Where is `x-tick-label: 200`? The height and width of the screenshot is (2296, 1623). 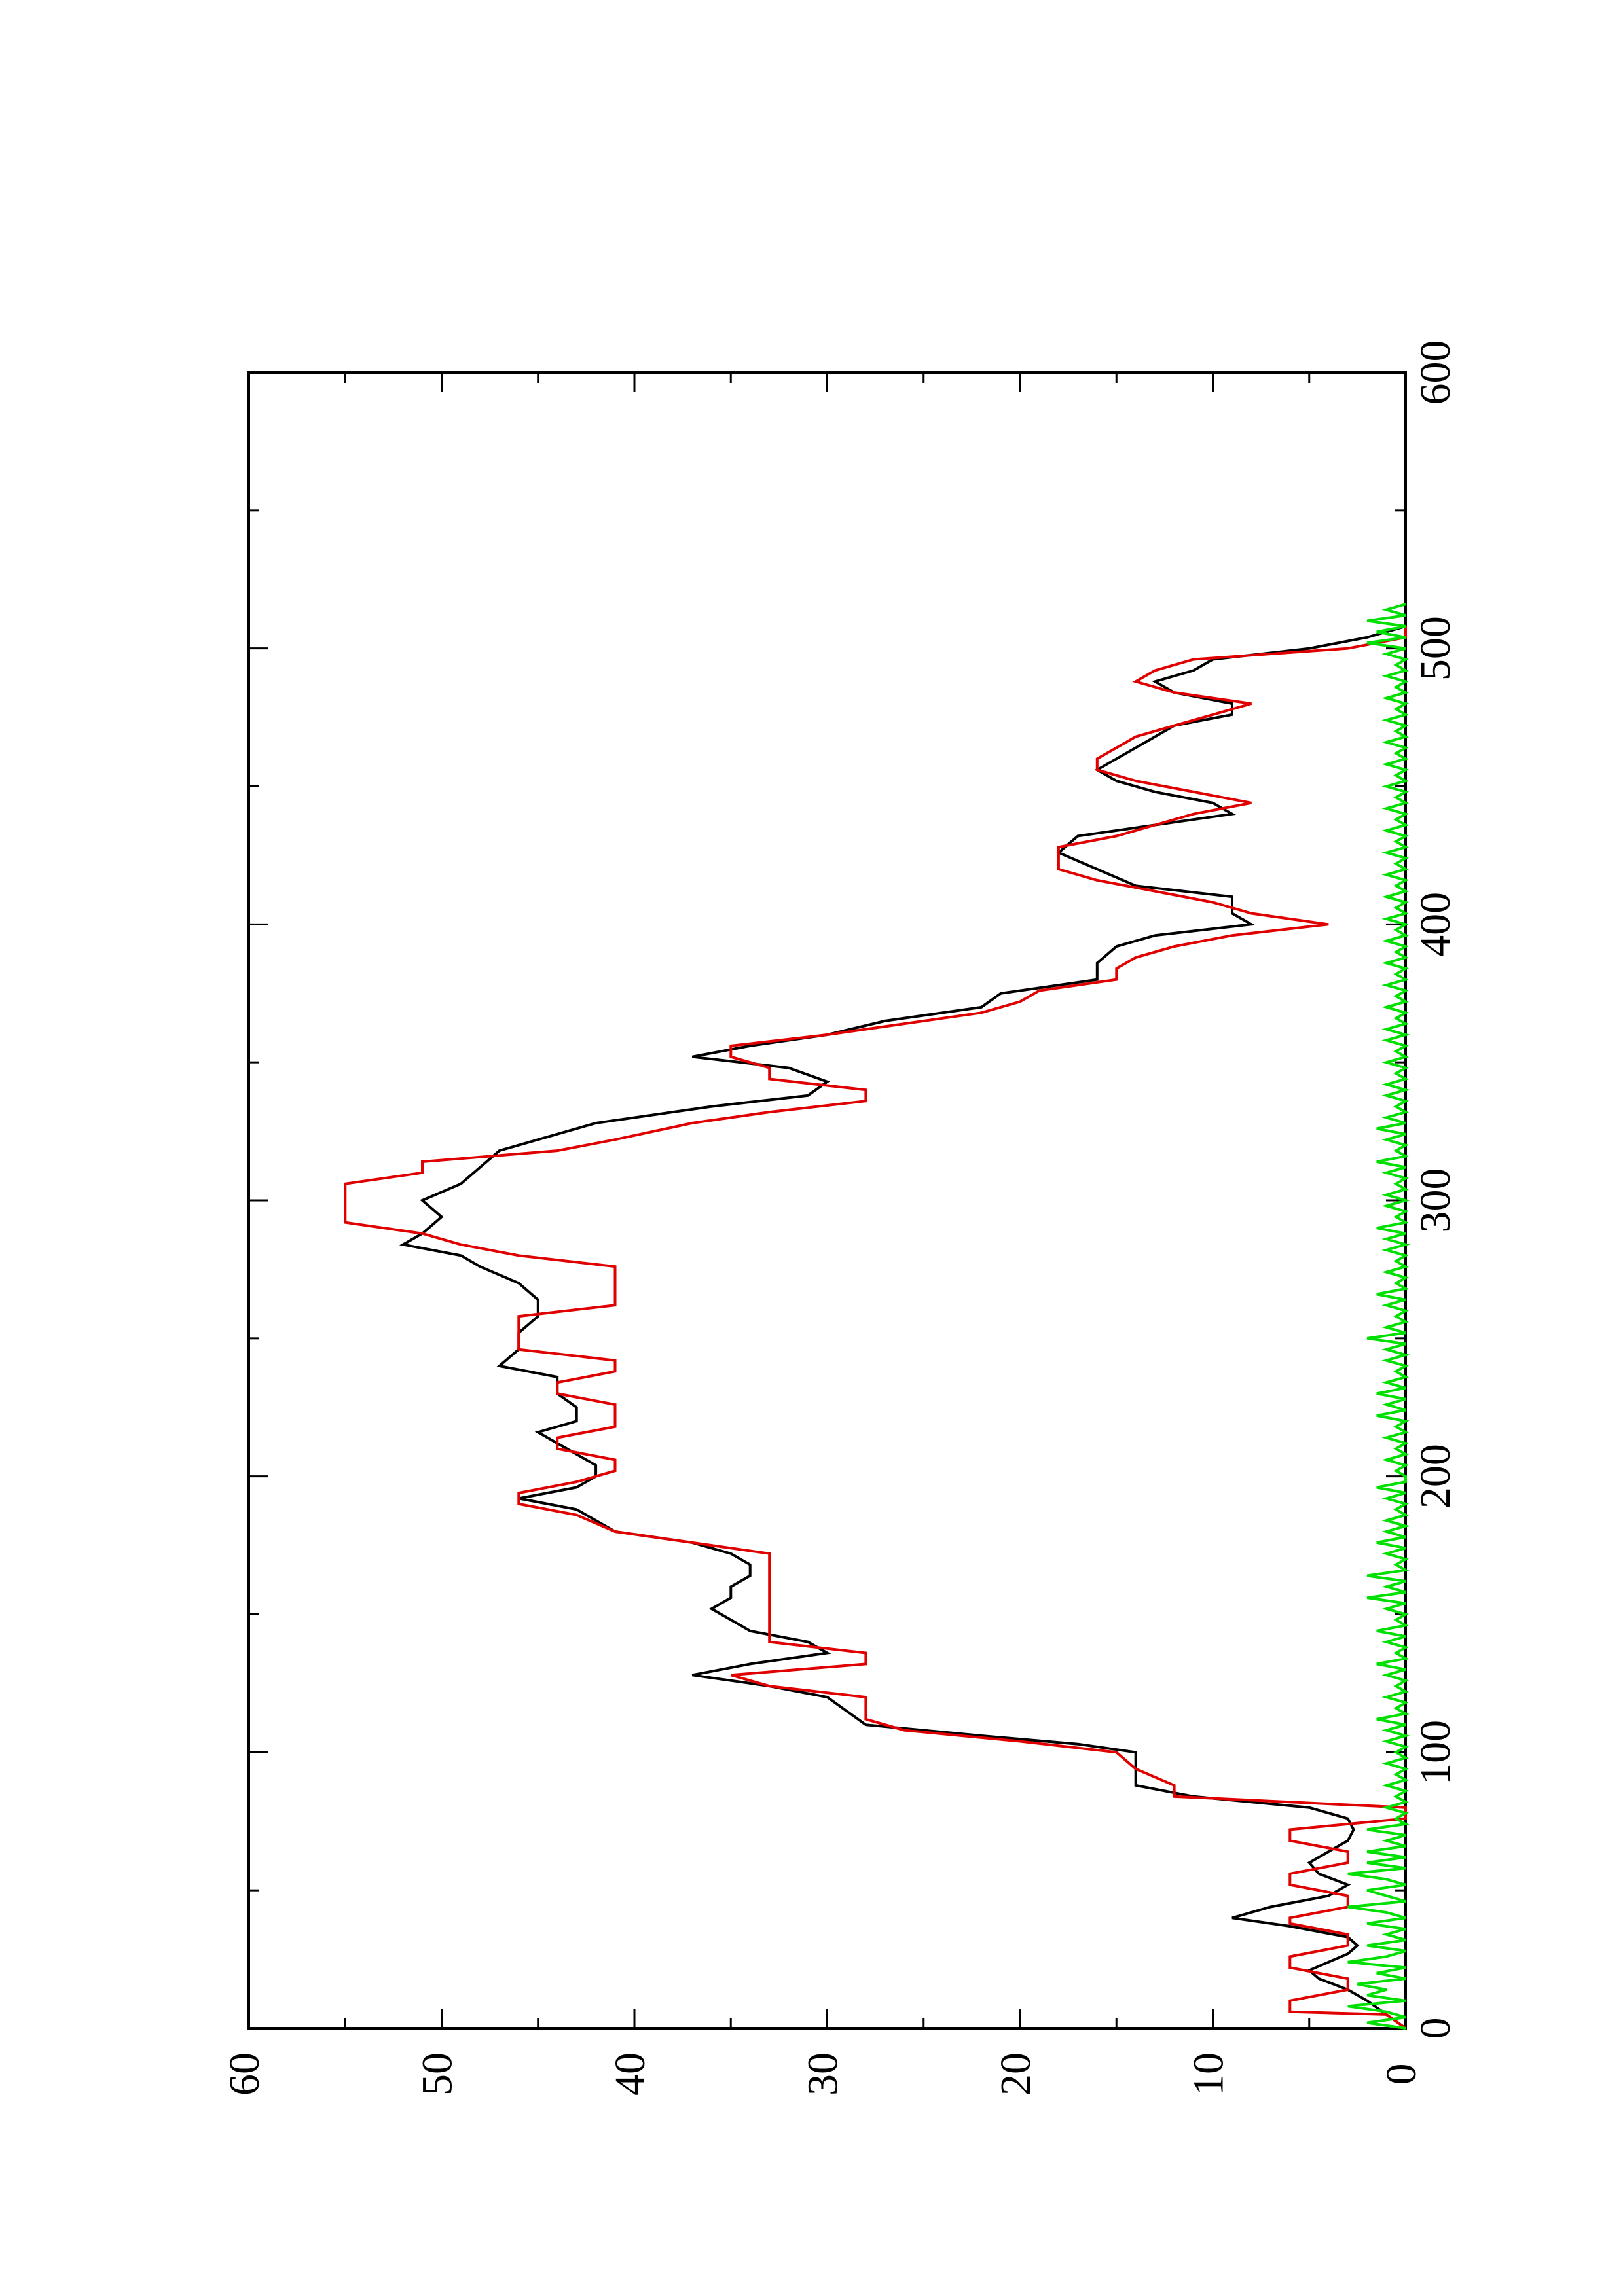 x-tick-label: 200 is located at coordinates (1435, 1476).